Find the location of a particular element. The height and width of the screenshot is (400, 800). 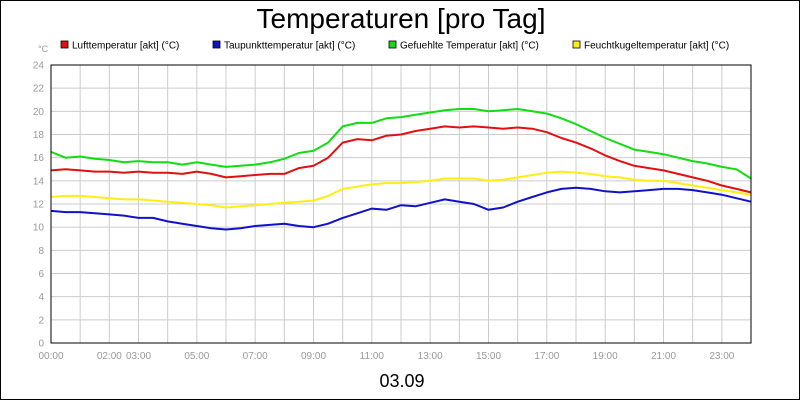

date-label: 03.09 is located at coordinates (401, 381).